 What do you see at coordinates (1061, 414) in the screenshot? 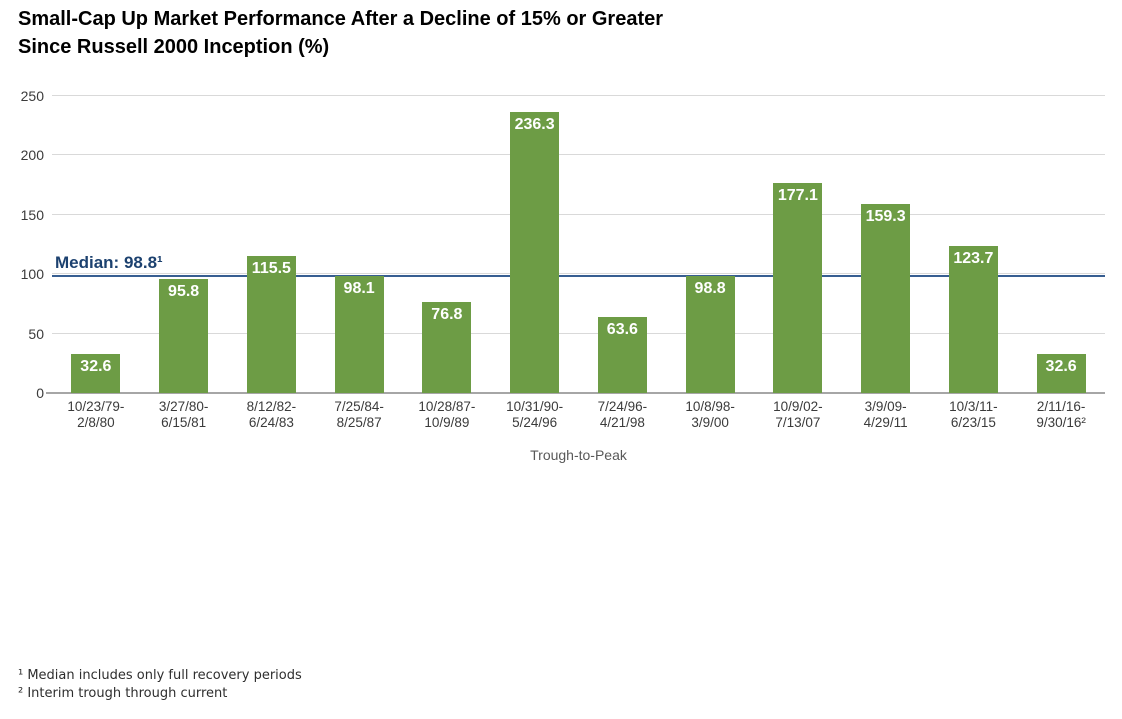
I see `x-tick-label: 2/11/16- 9/30/16²` at bounding box center [1061, 414].